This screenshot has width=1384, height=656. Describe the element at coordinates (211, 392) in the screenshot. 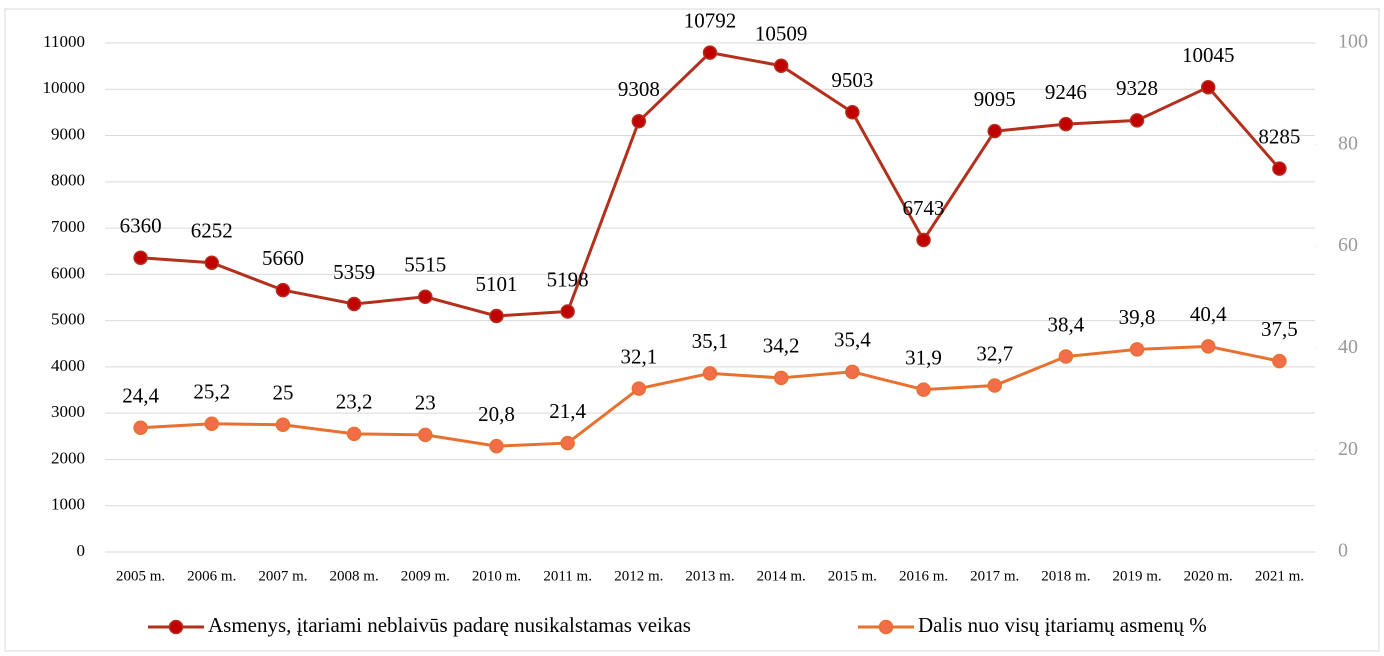

I see `value-label: 25,2` at that location.